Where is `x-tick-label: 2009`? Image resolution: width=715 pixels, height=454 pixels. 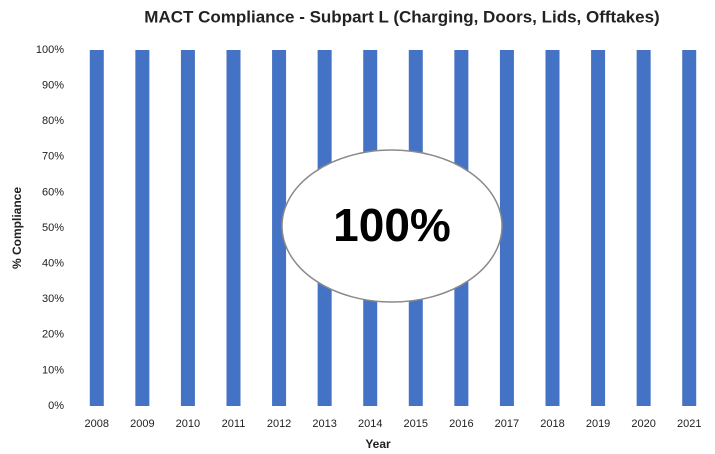 x-tick-label: 2009 is located at coordinates (142, 424).